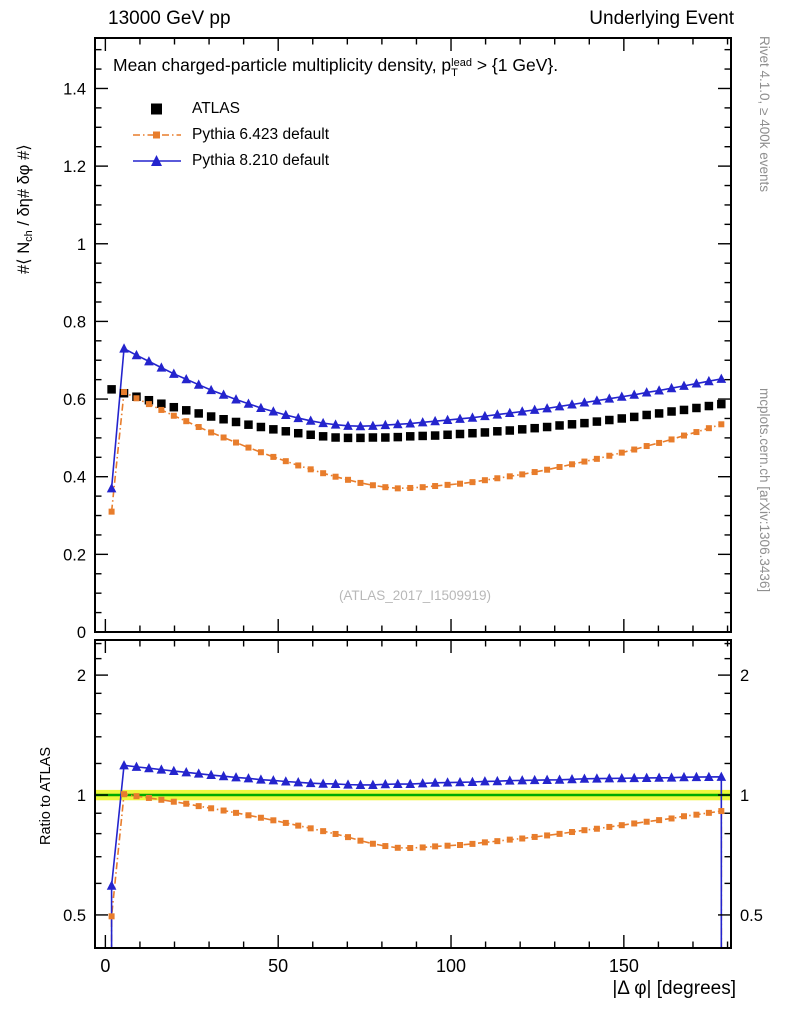 The height and width of the screenshot is (1024, 786). Describe the element at coordinates (674, 988) in the screenshot. I see `x-axis-label: |Δ φ| [degrees]` at that location.